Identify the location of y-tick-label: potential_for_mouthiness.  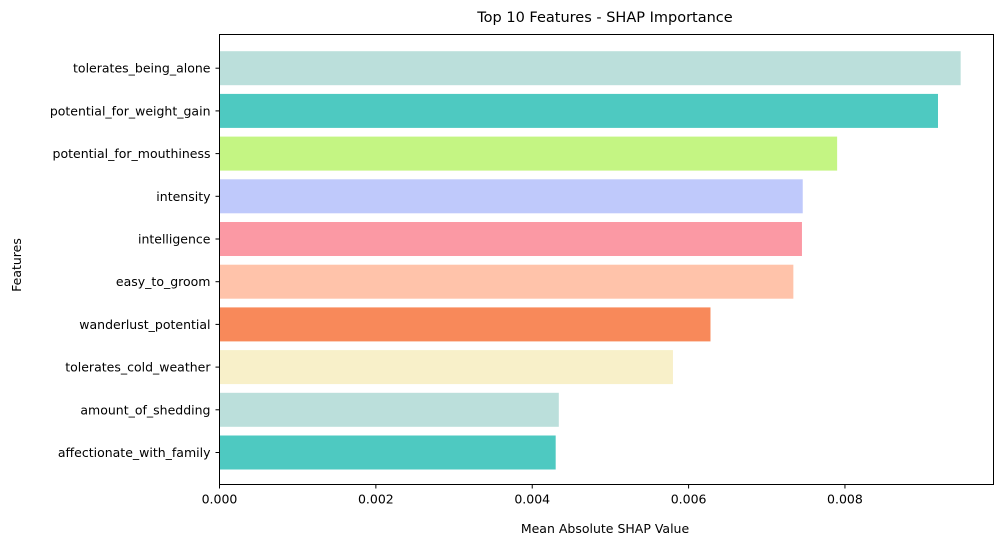
(132, 153).